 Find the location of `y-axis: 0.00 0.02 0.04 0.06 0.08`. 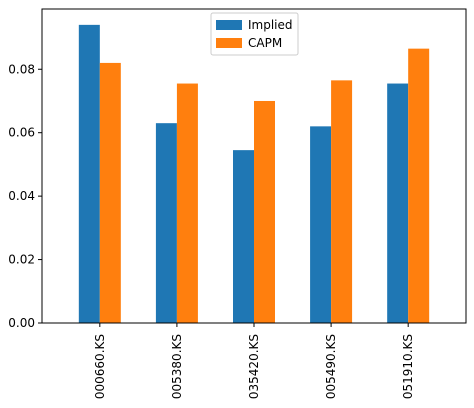

y-axis: 0.00 0.02 0.04 0.06 0.08 is located at coordinates (25, 196).